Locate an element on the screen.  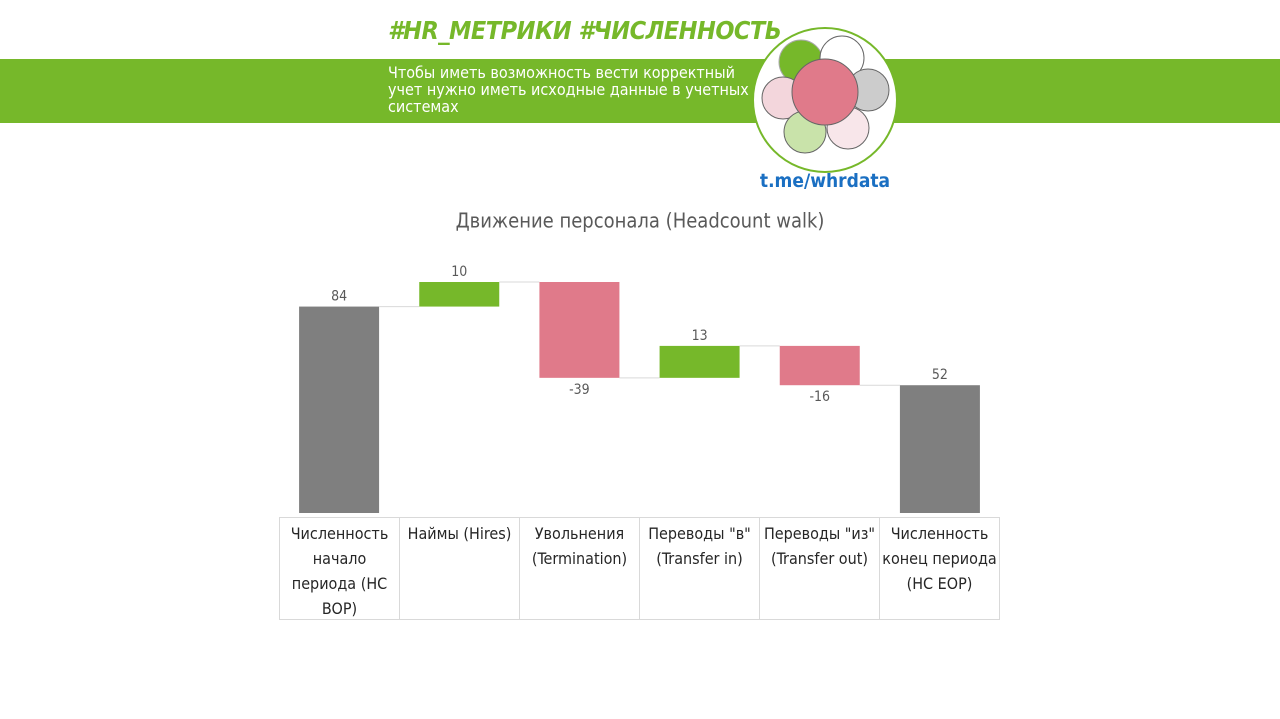
category-label: Переводы "в" (Transfer in) is located at coordinates (699, 568).